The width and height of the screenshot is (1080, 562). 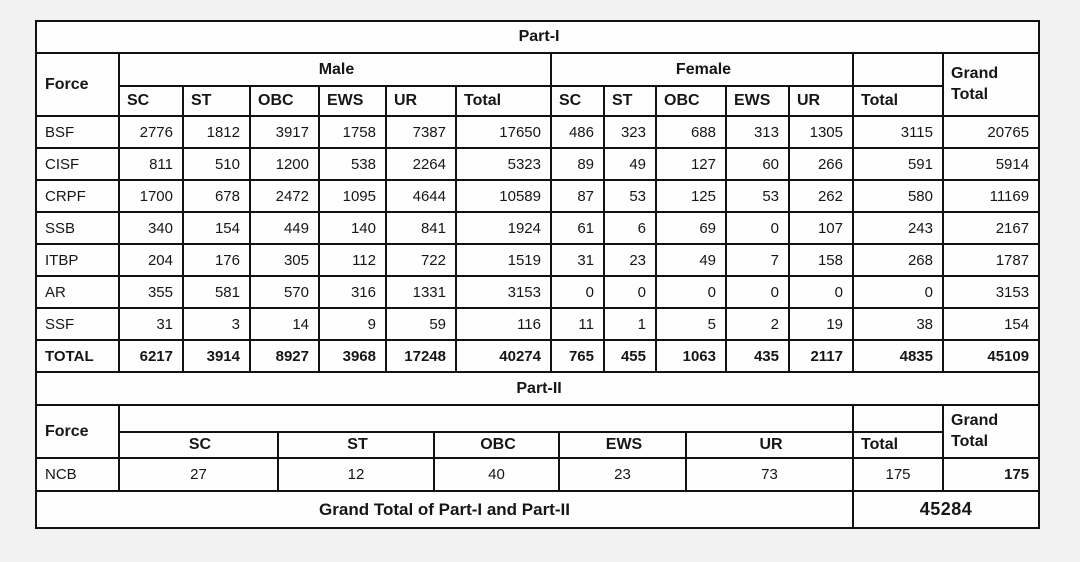 What do you see at coordinates (284, 132) in the screenshot?
I see `value-cell: 3917` at bounding box center [284, 132].